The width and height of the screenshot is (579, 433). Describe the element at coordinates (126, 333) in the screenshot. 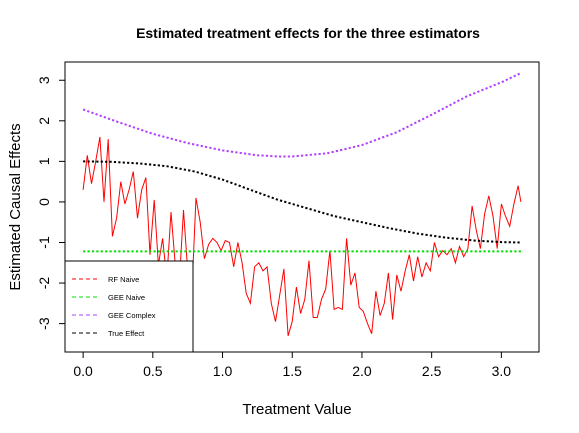

I see `legend-label-true-effect: True Effect` at that location.